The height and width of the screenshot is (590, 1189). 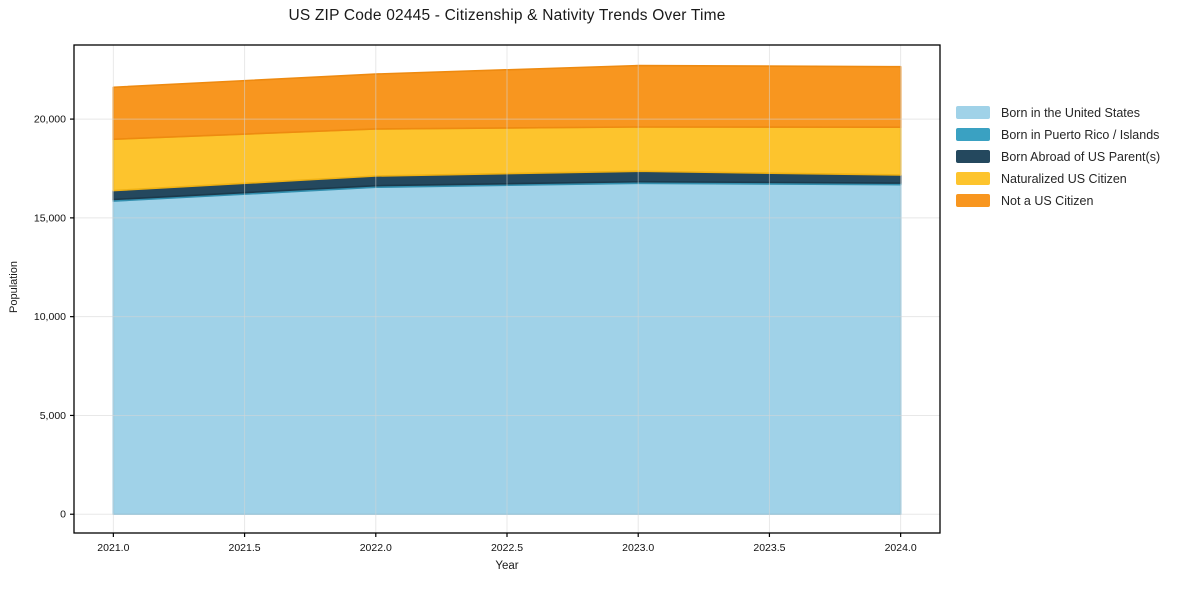 What do you see at coordinates (50, 317) in the screenshot?
I see `y-tick-label: 10,000` at bounding box center [50, 317].